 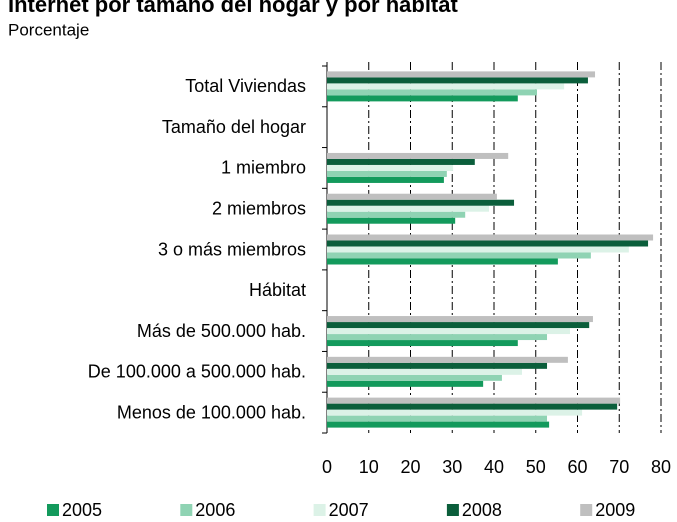 I want to click on y-tick-label: Hábitat, so click(x=277, y=290).